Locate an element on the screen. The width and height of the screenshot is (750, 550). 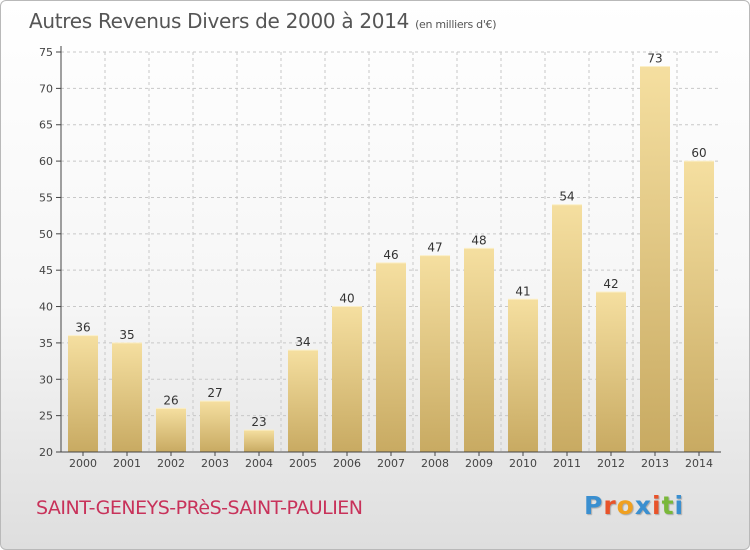
location-name: SAINT-GENEYS-PRèS-SAINT-PAULIEN is located at coordinates (199, 508).